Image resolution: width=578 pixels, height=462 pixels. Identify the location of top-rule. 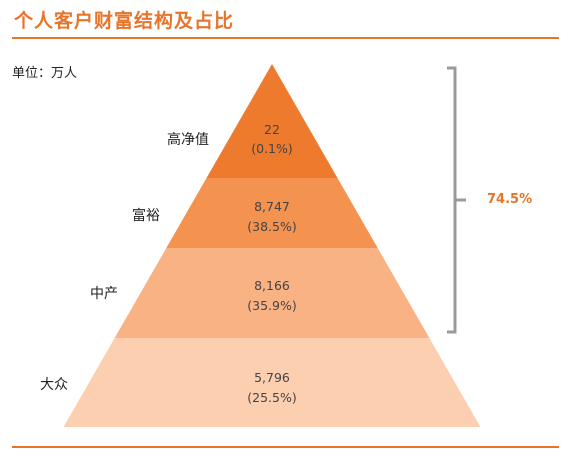
(285, 38).